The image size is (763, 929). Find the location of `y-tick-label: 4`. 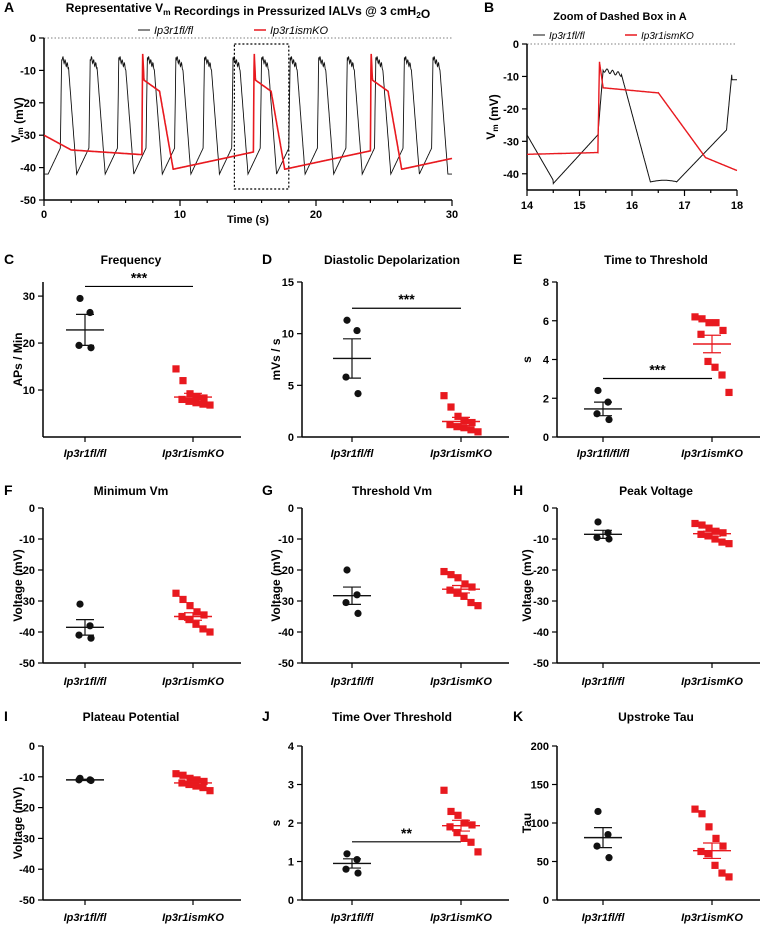

y-tick-label: 4 is located at coordinates (291, 747).